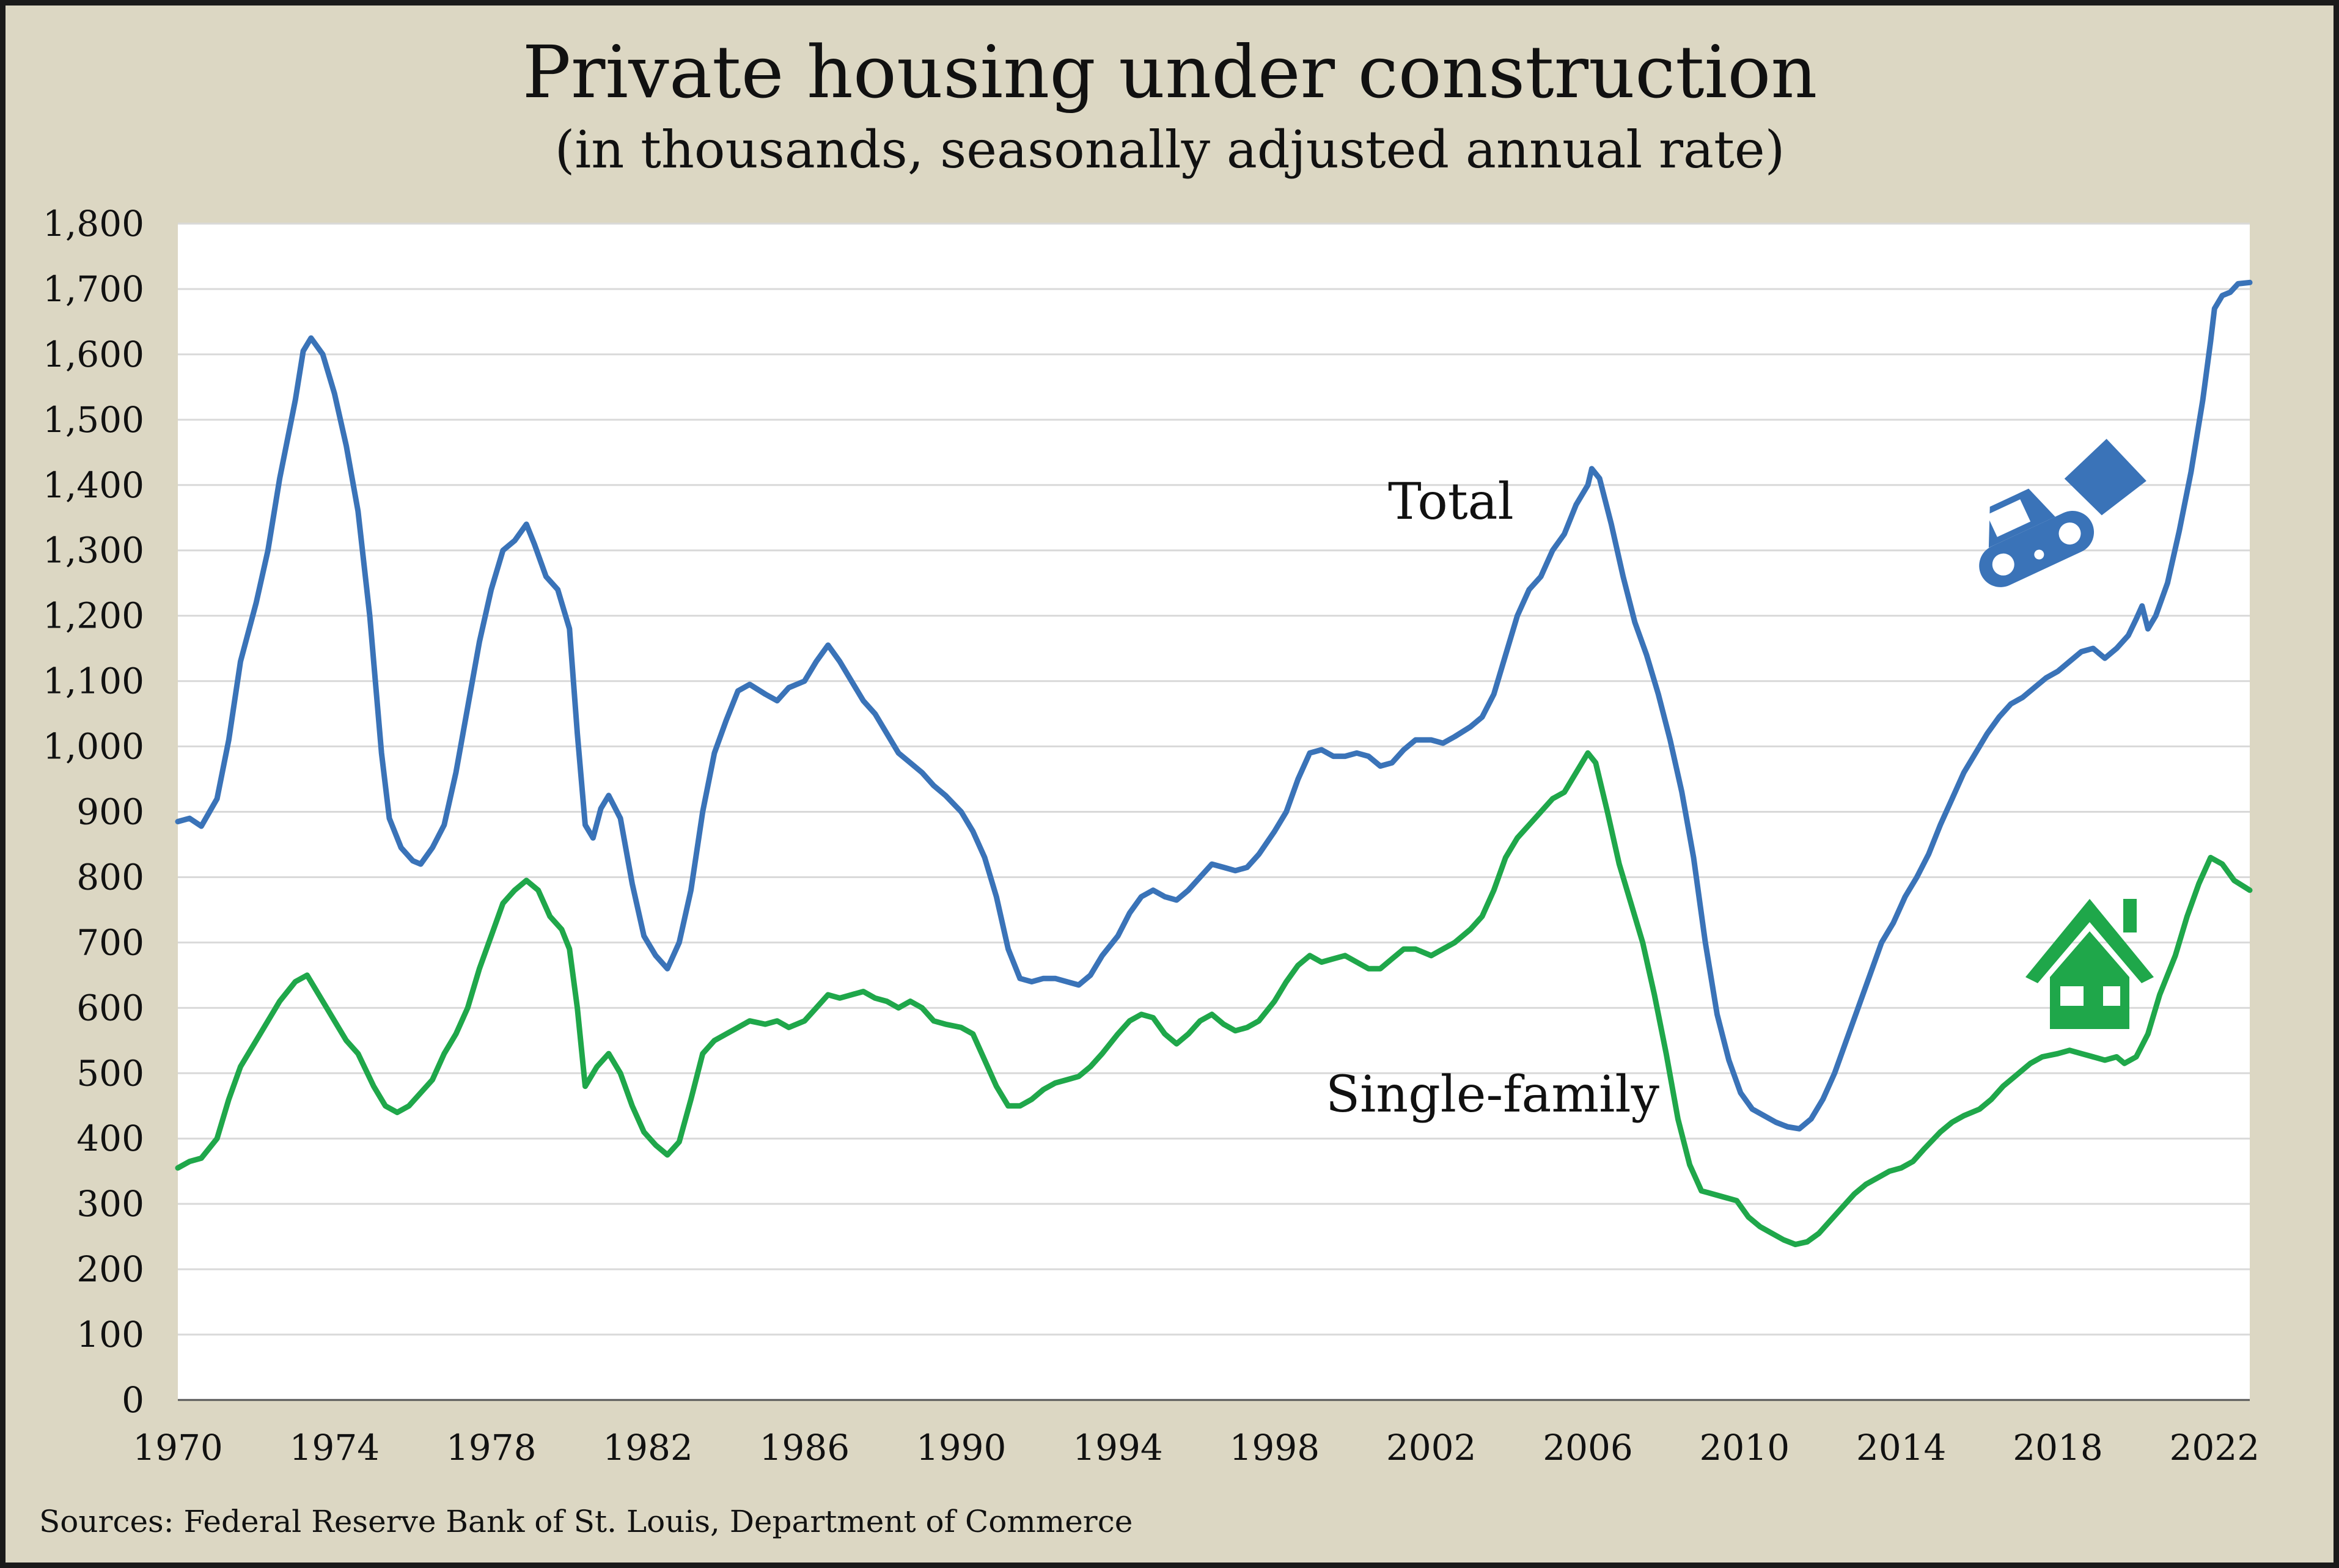  I want to click on y-tick-label: 900, so click(110, 812).